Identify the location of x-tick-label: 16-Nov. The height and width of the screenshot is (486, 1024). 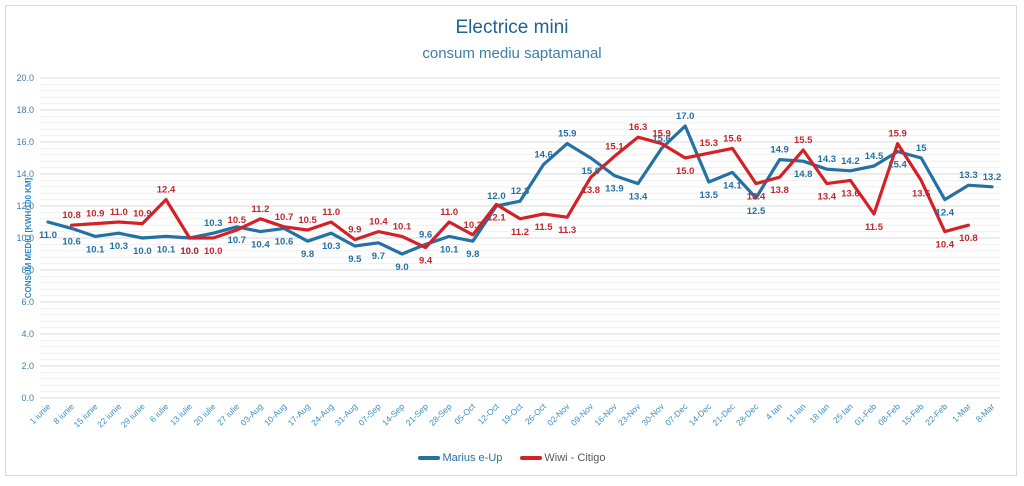
(605, 414).